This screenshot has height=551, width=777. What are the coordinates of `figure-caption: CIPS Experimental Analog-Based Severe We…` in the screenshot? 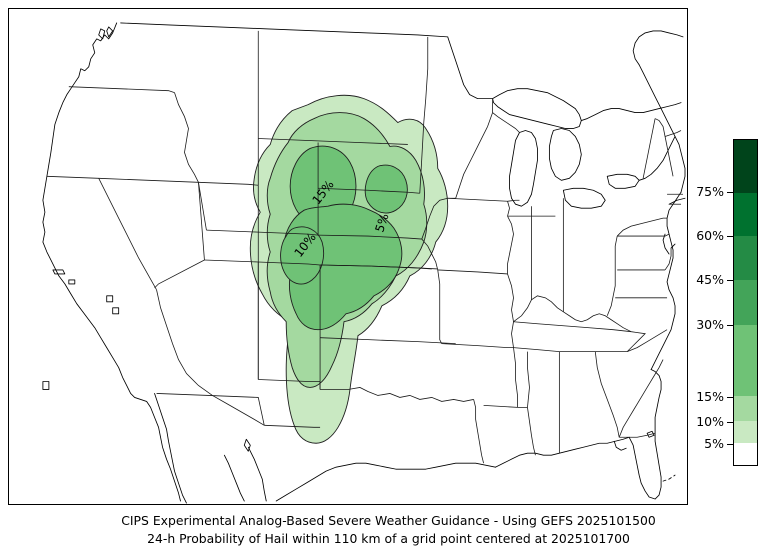 It's located at (388, 529).